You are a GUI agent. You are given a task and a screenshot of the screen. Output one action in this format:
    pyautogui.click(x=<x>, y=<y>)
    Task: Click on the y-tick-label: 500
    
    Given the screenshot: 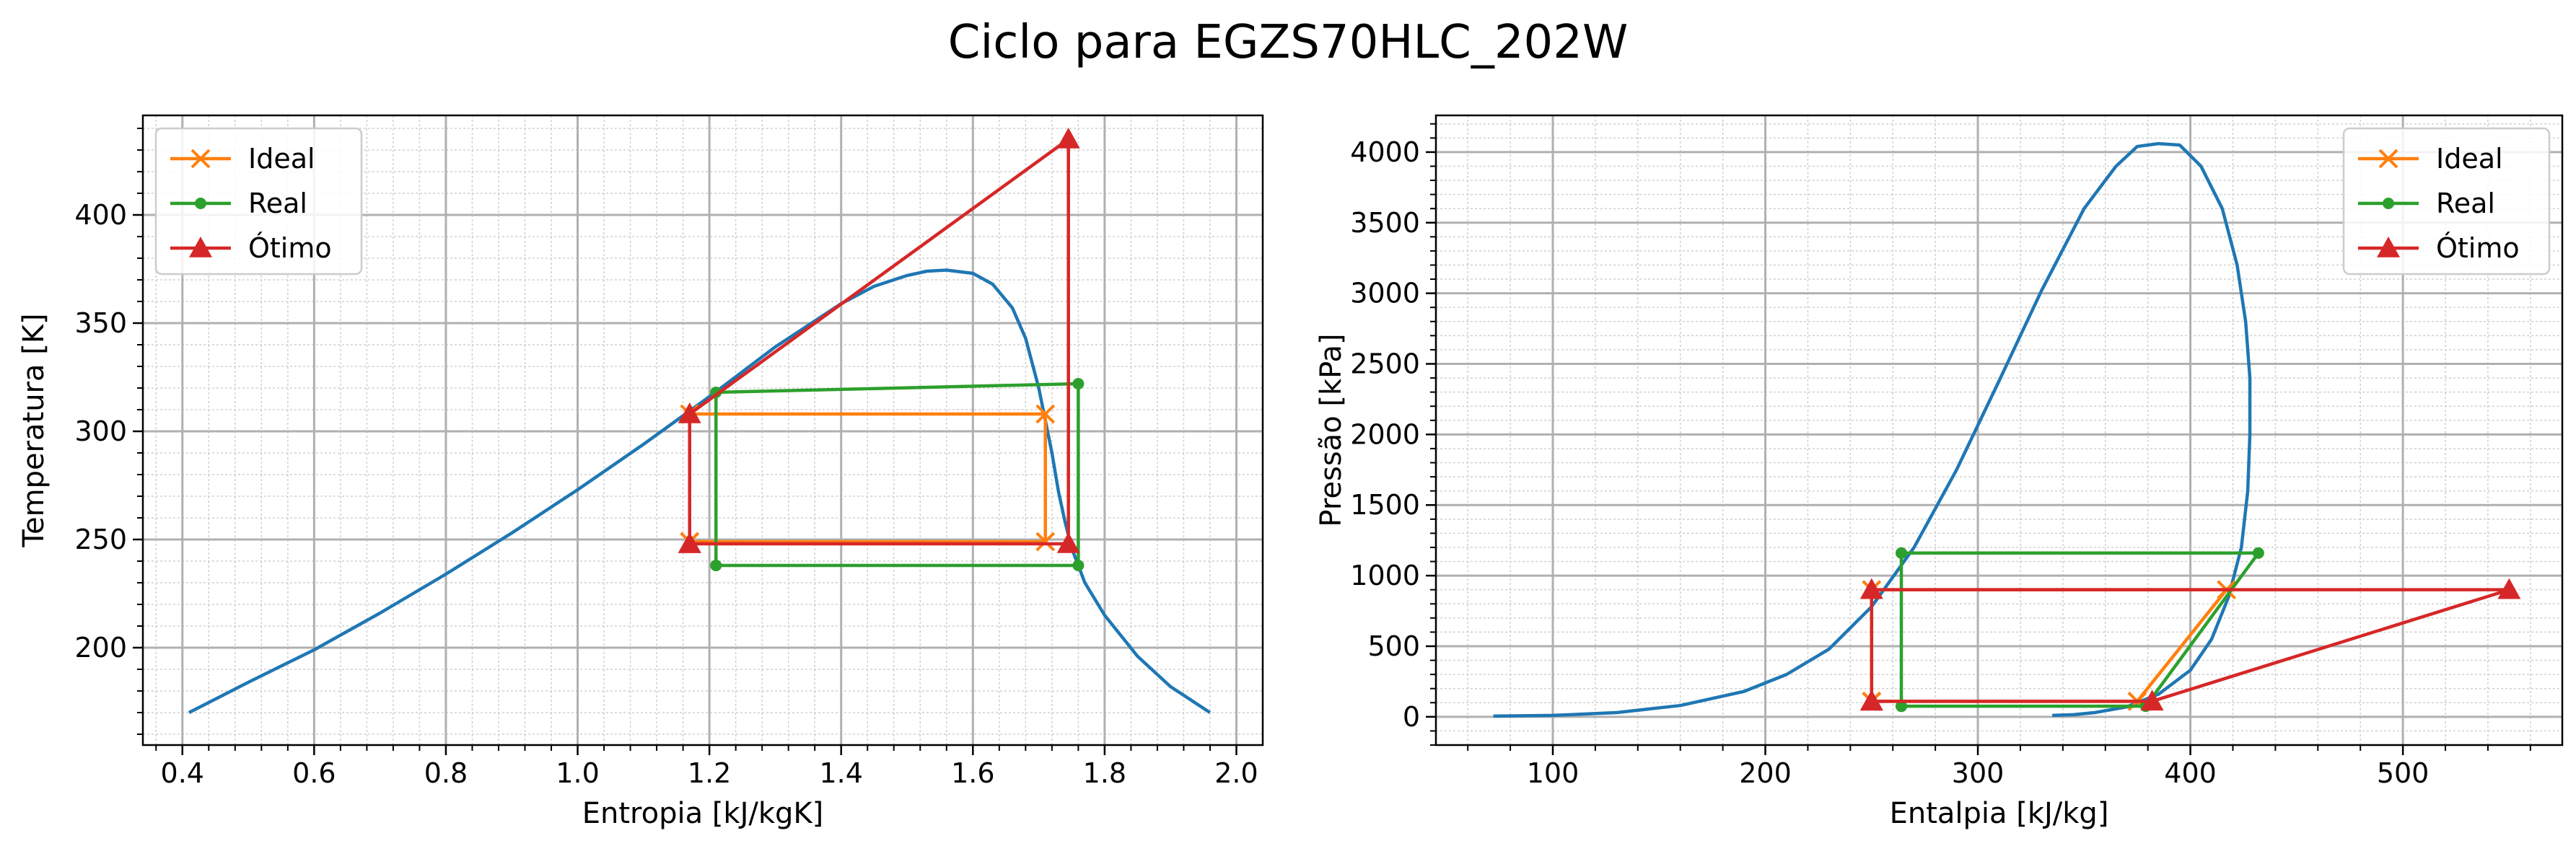 What is the action you would take?
    pyautogui.click(x=1393, y=646)
    